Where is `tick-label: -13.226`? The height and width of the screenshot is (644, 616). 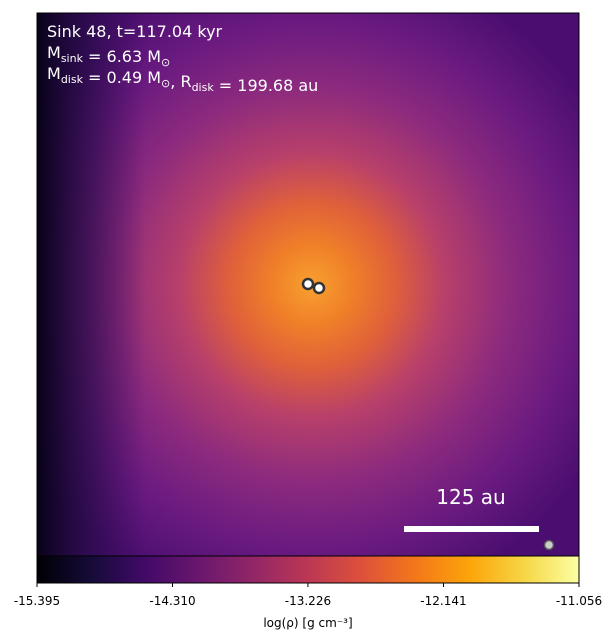
tick-label: -13.226 is located at coordinates (308, 601).